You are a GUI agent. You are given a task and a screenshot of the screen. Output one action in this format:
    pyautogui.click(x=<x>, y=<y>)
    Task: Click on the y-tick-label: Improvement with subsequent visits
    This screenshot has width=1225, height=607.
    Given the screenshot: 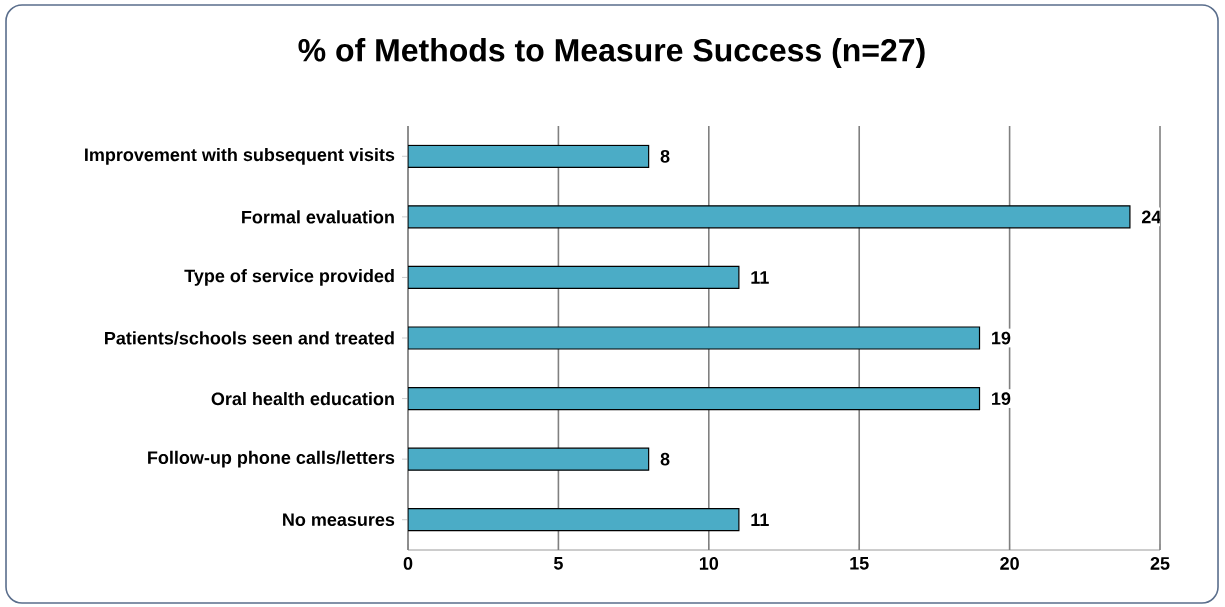 What is the action you would take?
    pyautogui.click(x=240, y=156)
    